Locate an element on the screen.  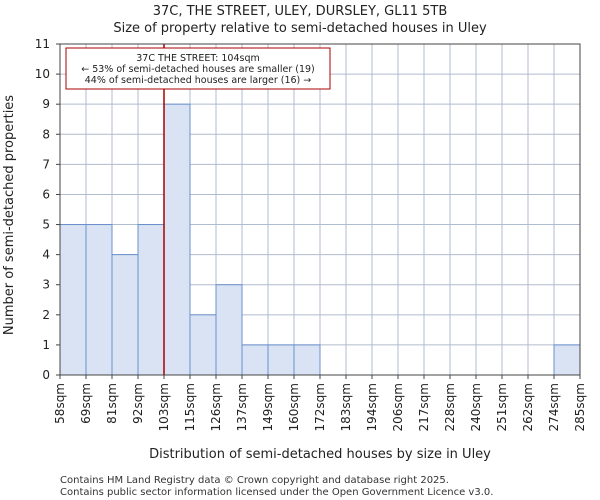
x-tick-label: 126sqm is located at coordinates (216, 407).